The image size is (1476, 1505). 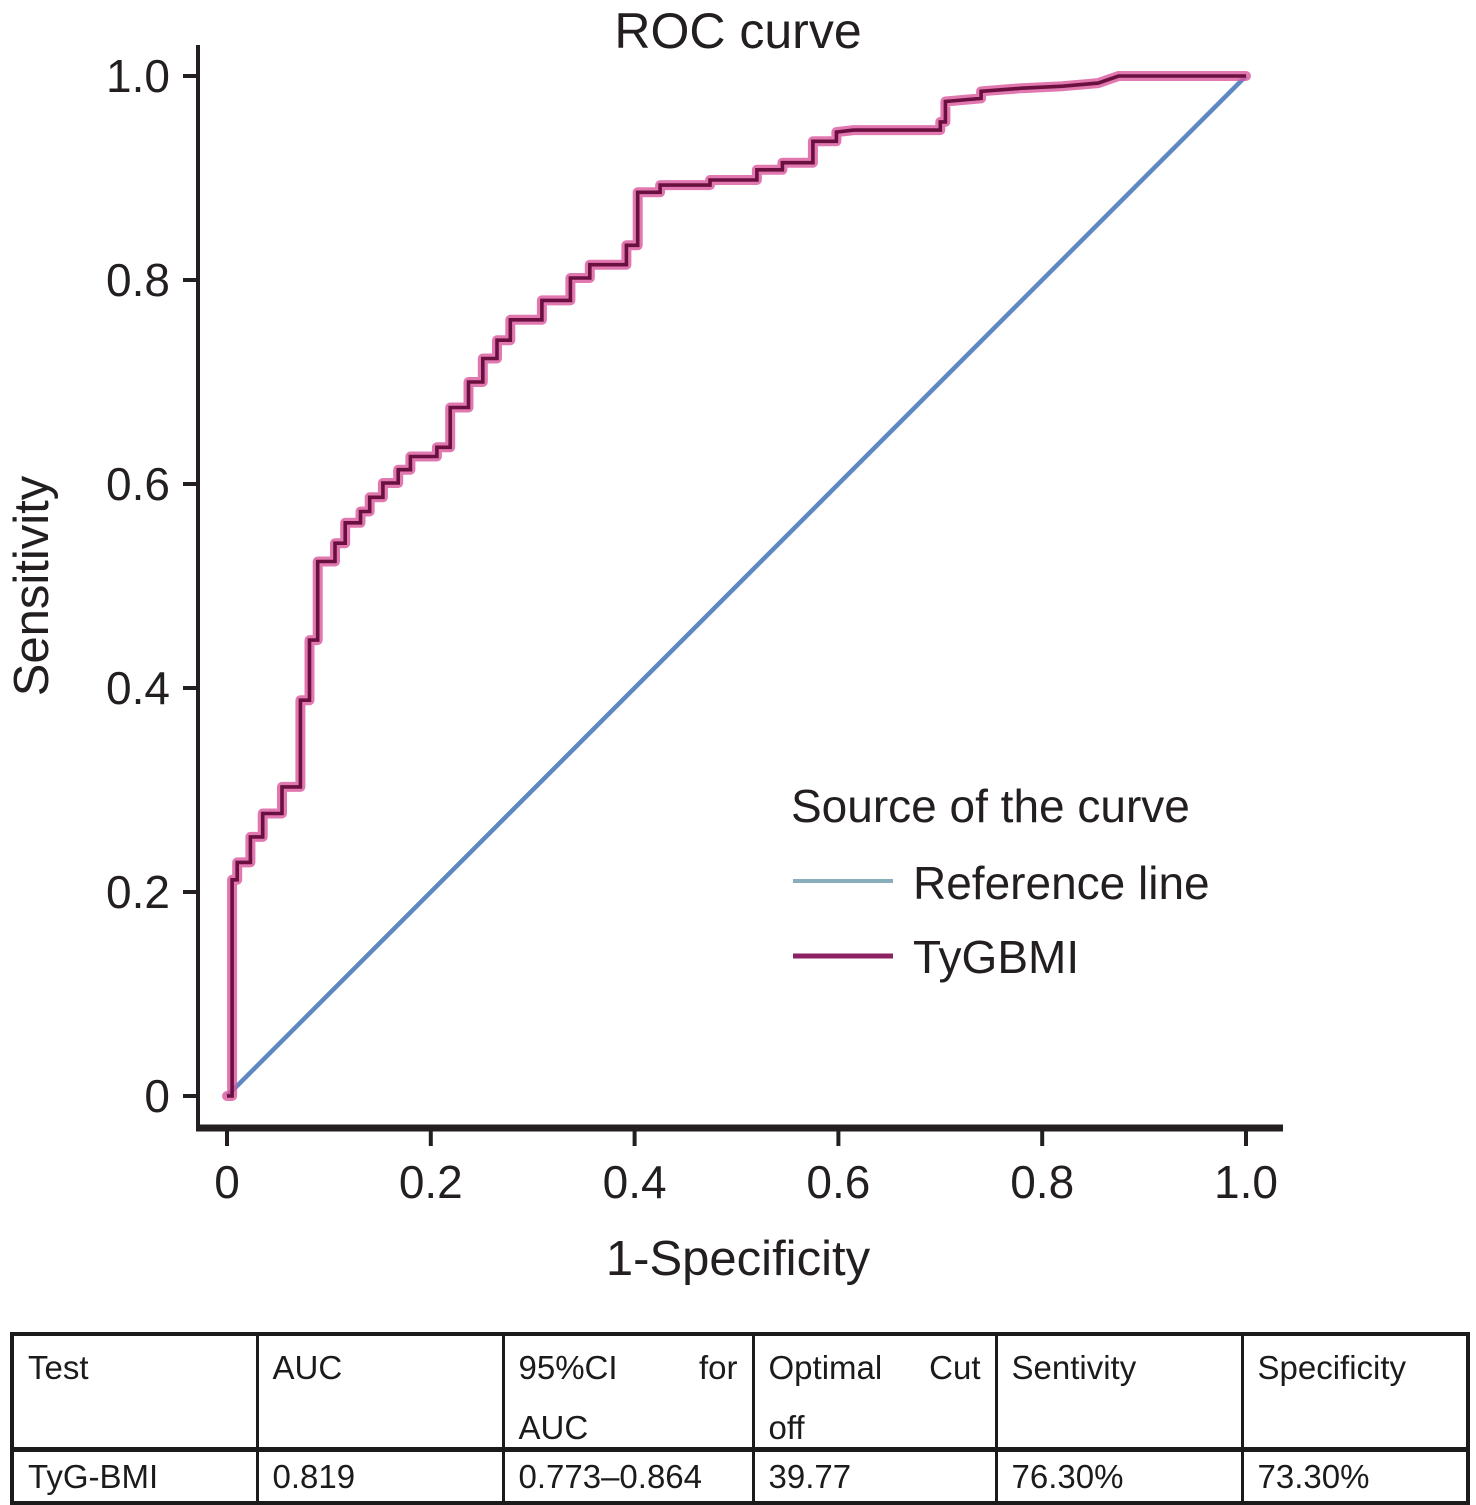 What do you see at coordinates (138, 688) in the screenshot?
I see `y-tick-label: 0.4` at bounding box center [138, 688].